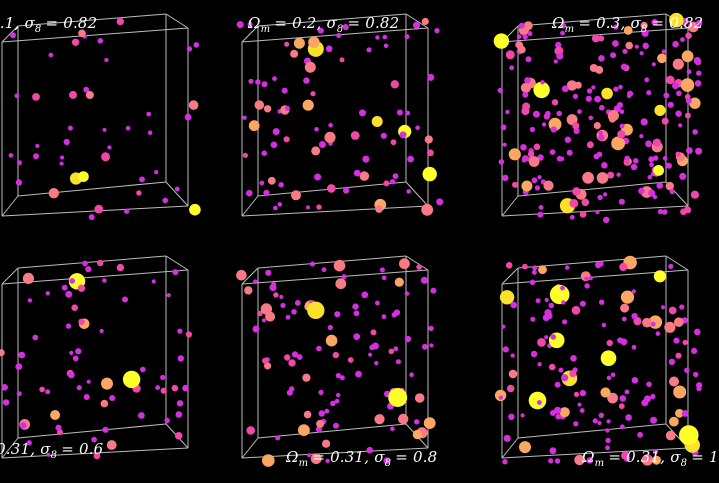  I want to click on panel-label: Ωm= 0.31, σ8= 0.6, so click(51, 450).